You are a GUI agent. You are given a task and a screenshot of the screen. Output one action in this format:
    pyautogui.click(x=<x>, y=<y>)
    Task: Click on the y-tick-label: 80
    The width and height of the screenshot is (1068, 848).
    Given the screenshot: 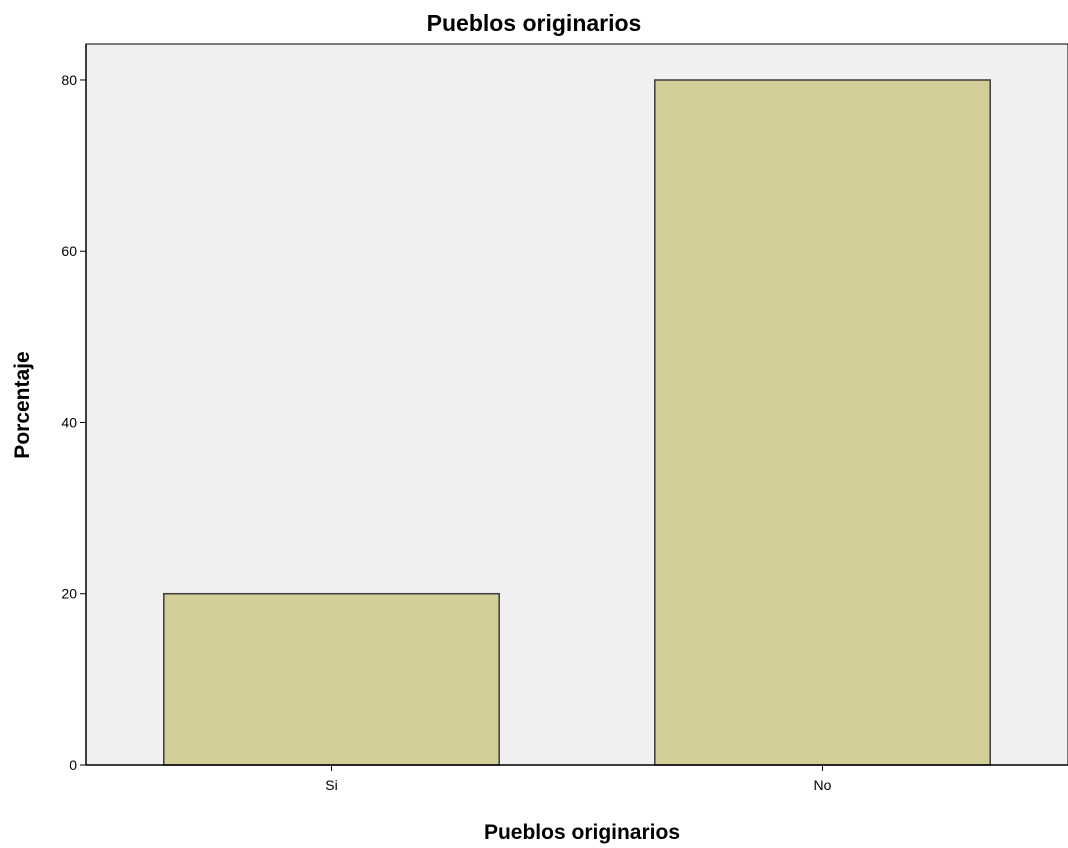 What is the action you would take?
    pyautogui.click(x=69, y=80)
    